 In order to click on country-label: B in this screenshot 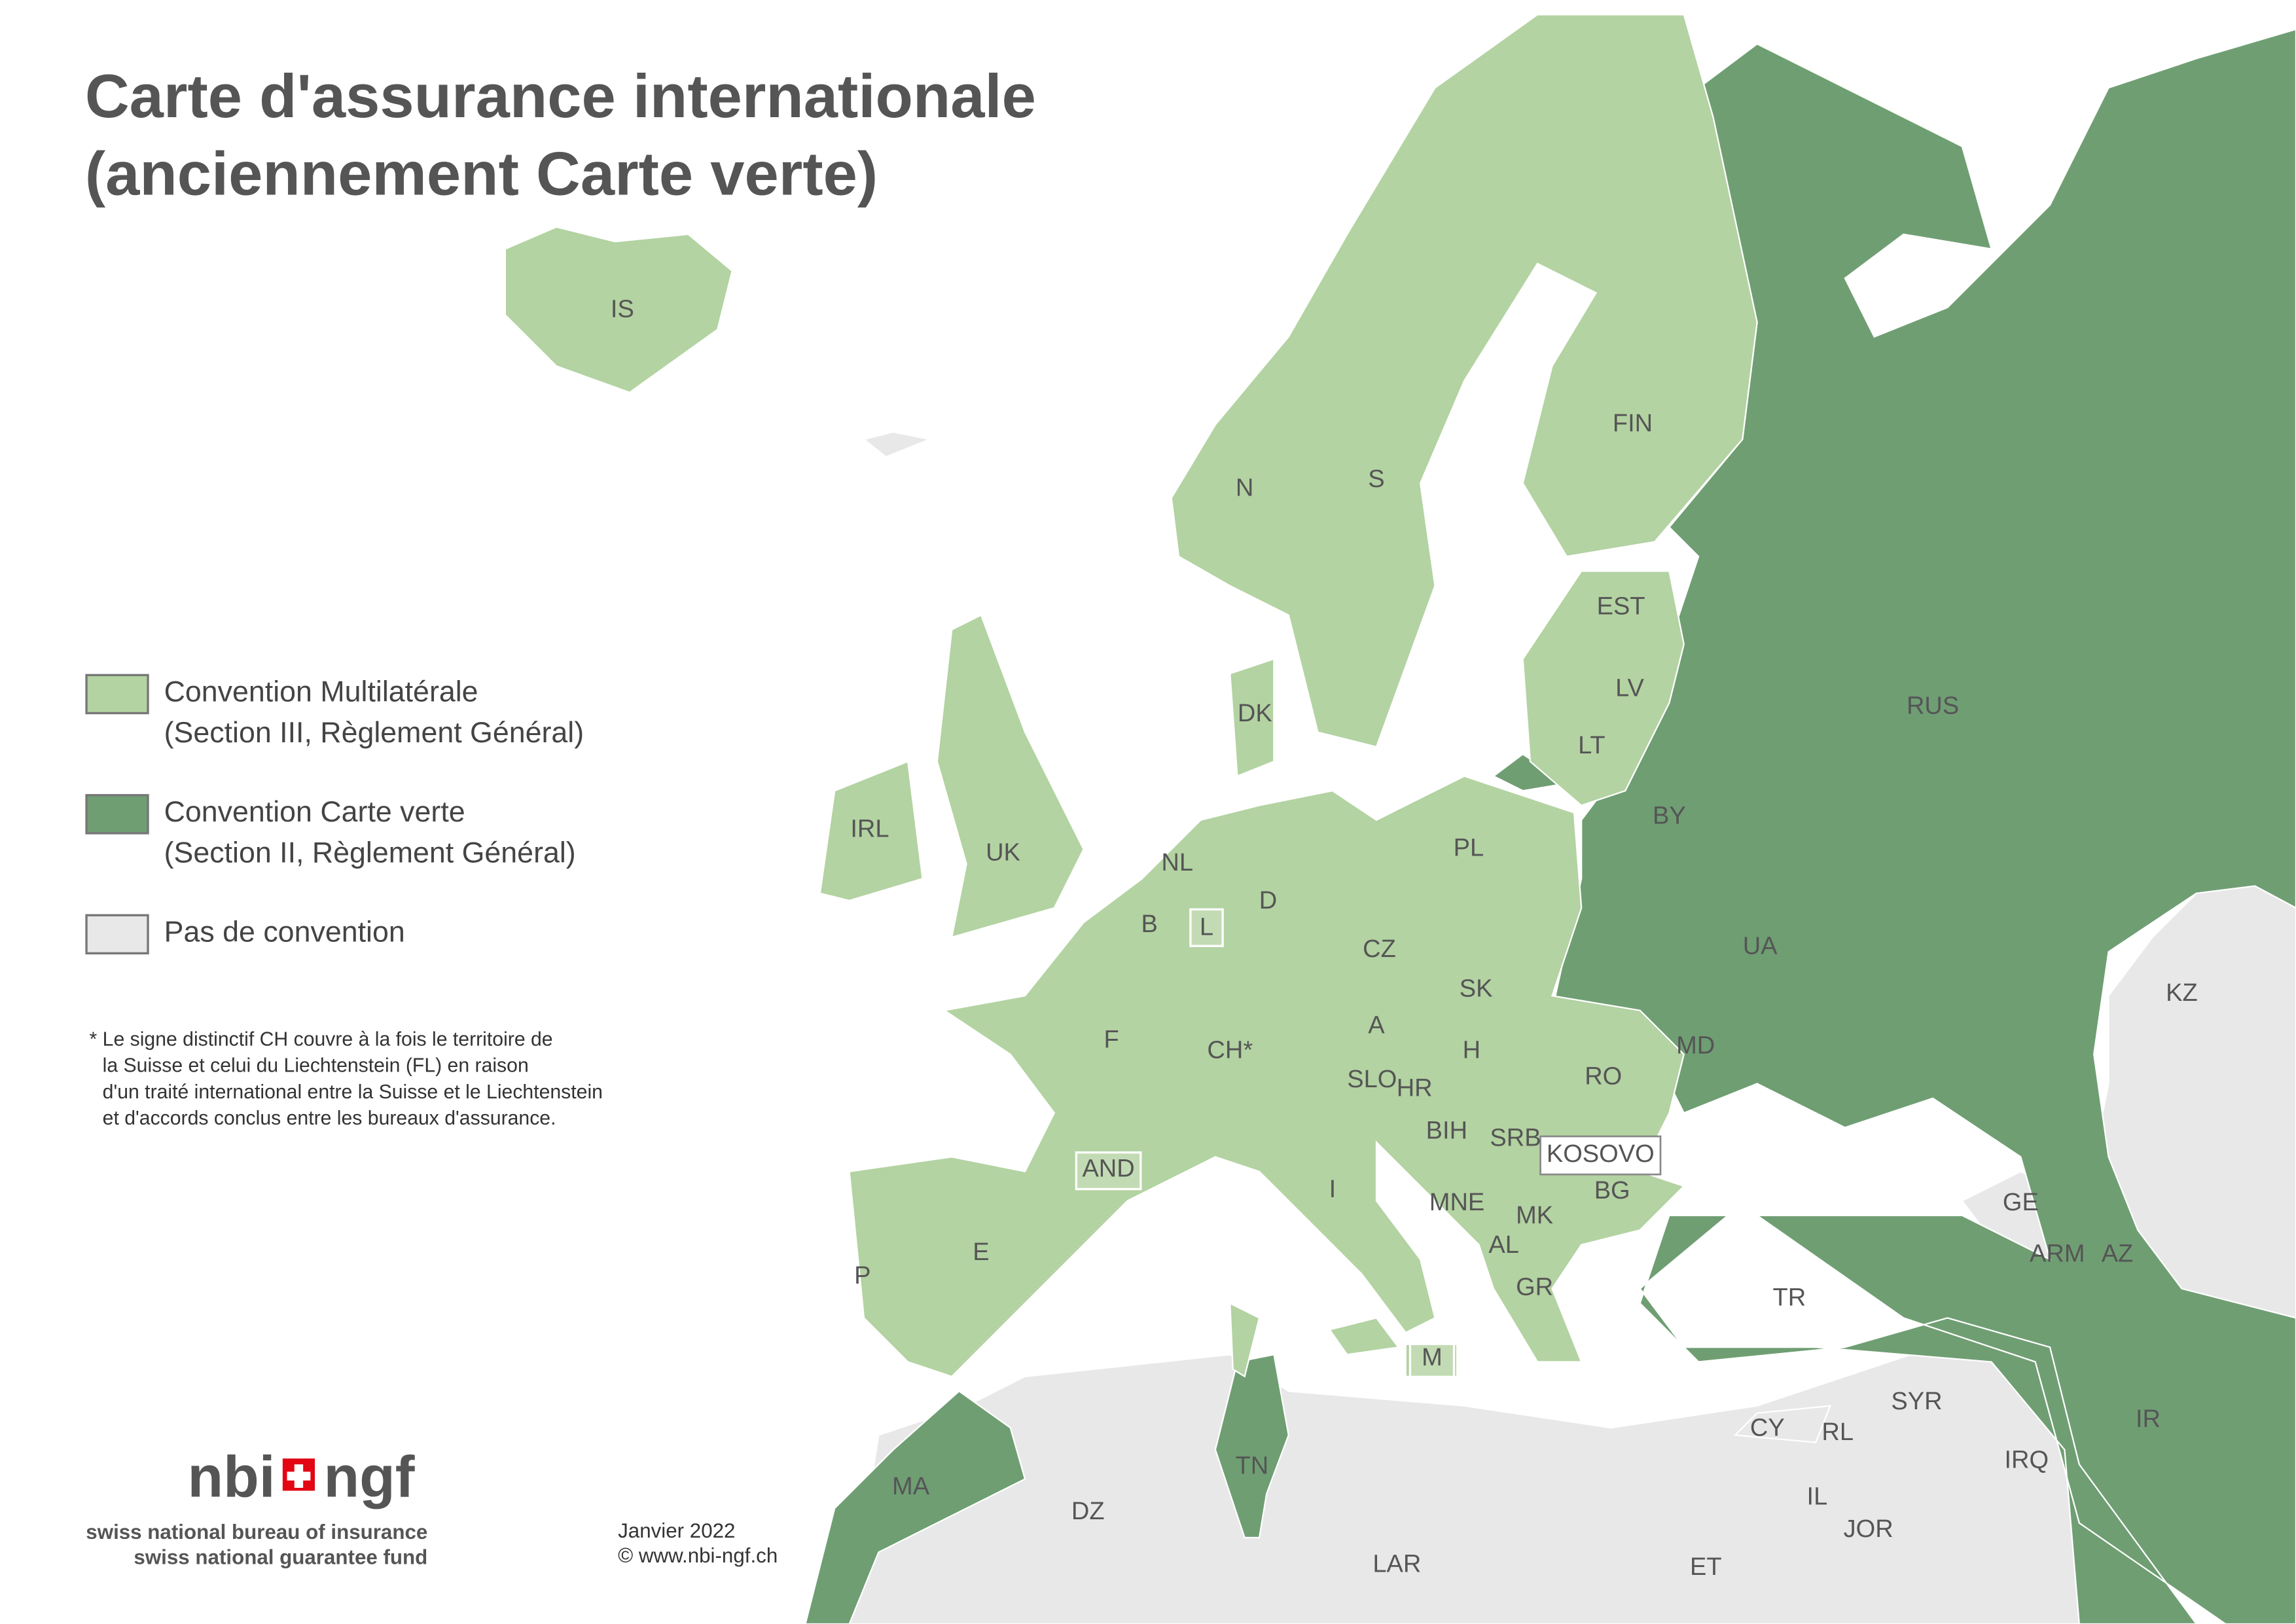, I will do `click(1149, 924)`.